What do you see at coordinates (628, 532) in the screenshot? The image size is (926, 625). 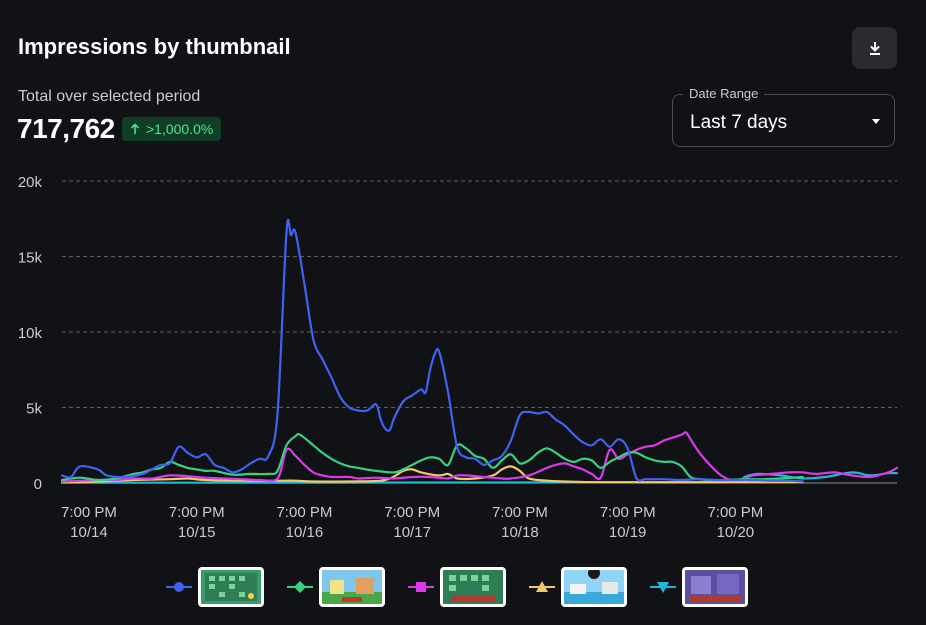 I see `x-tick-label: 10/19` at bounding box center [628, 532].